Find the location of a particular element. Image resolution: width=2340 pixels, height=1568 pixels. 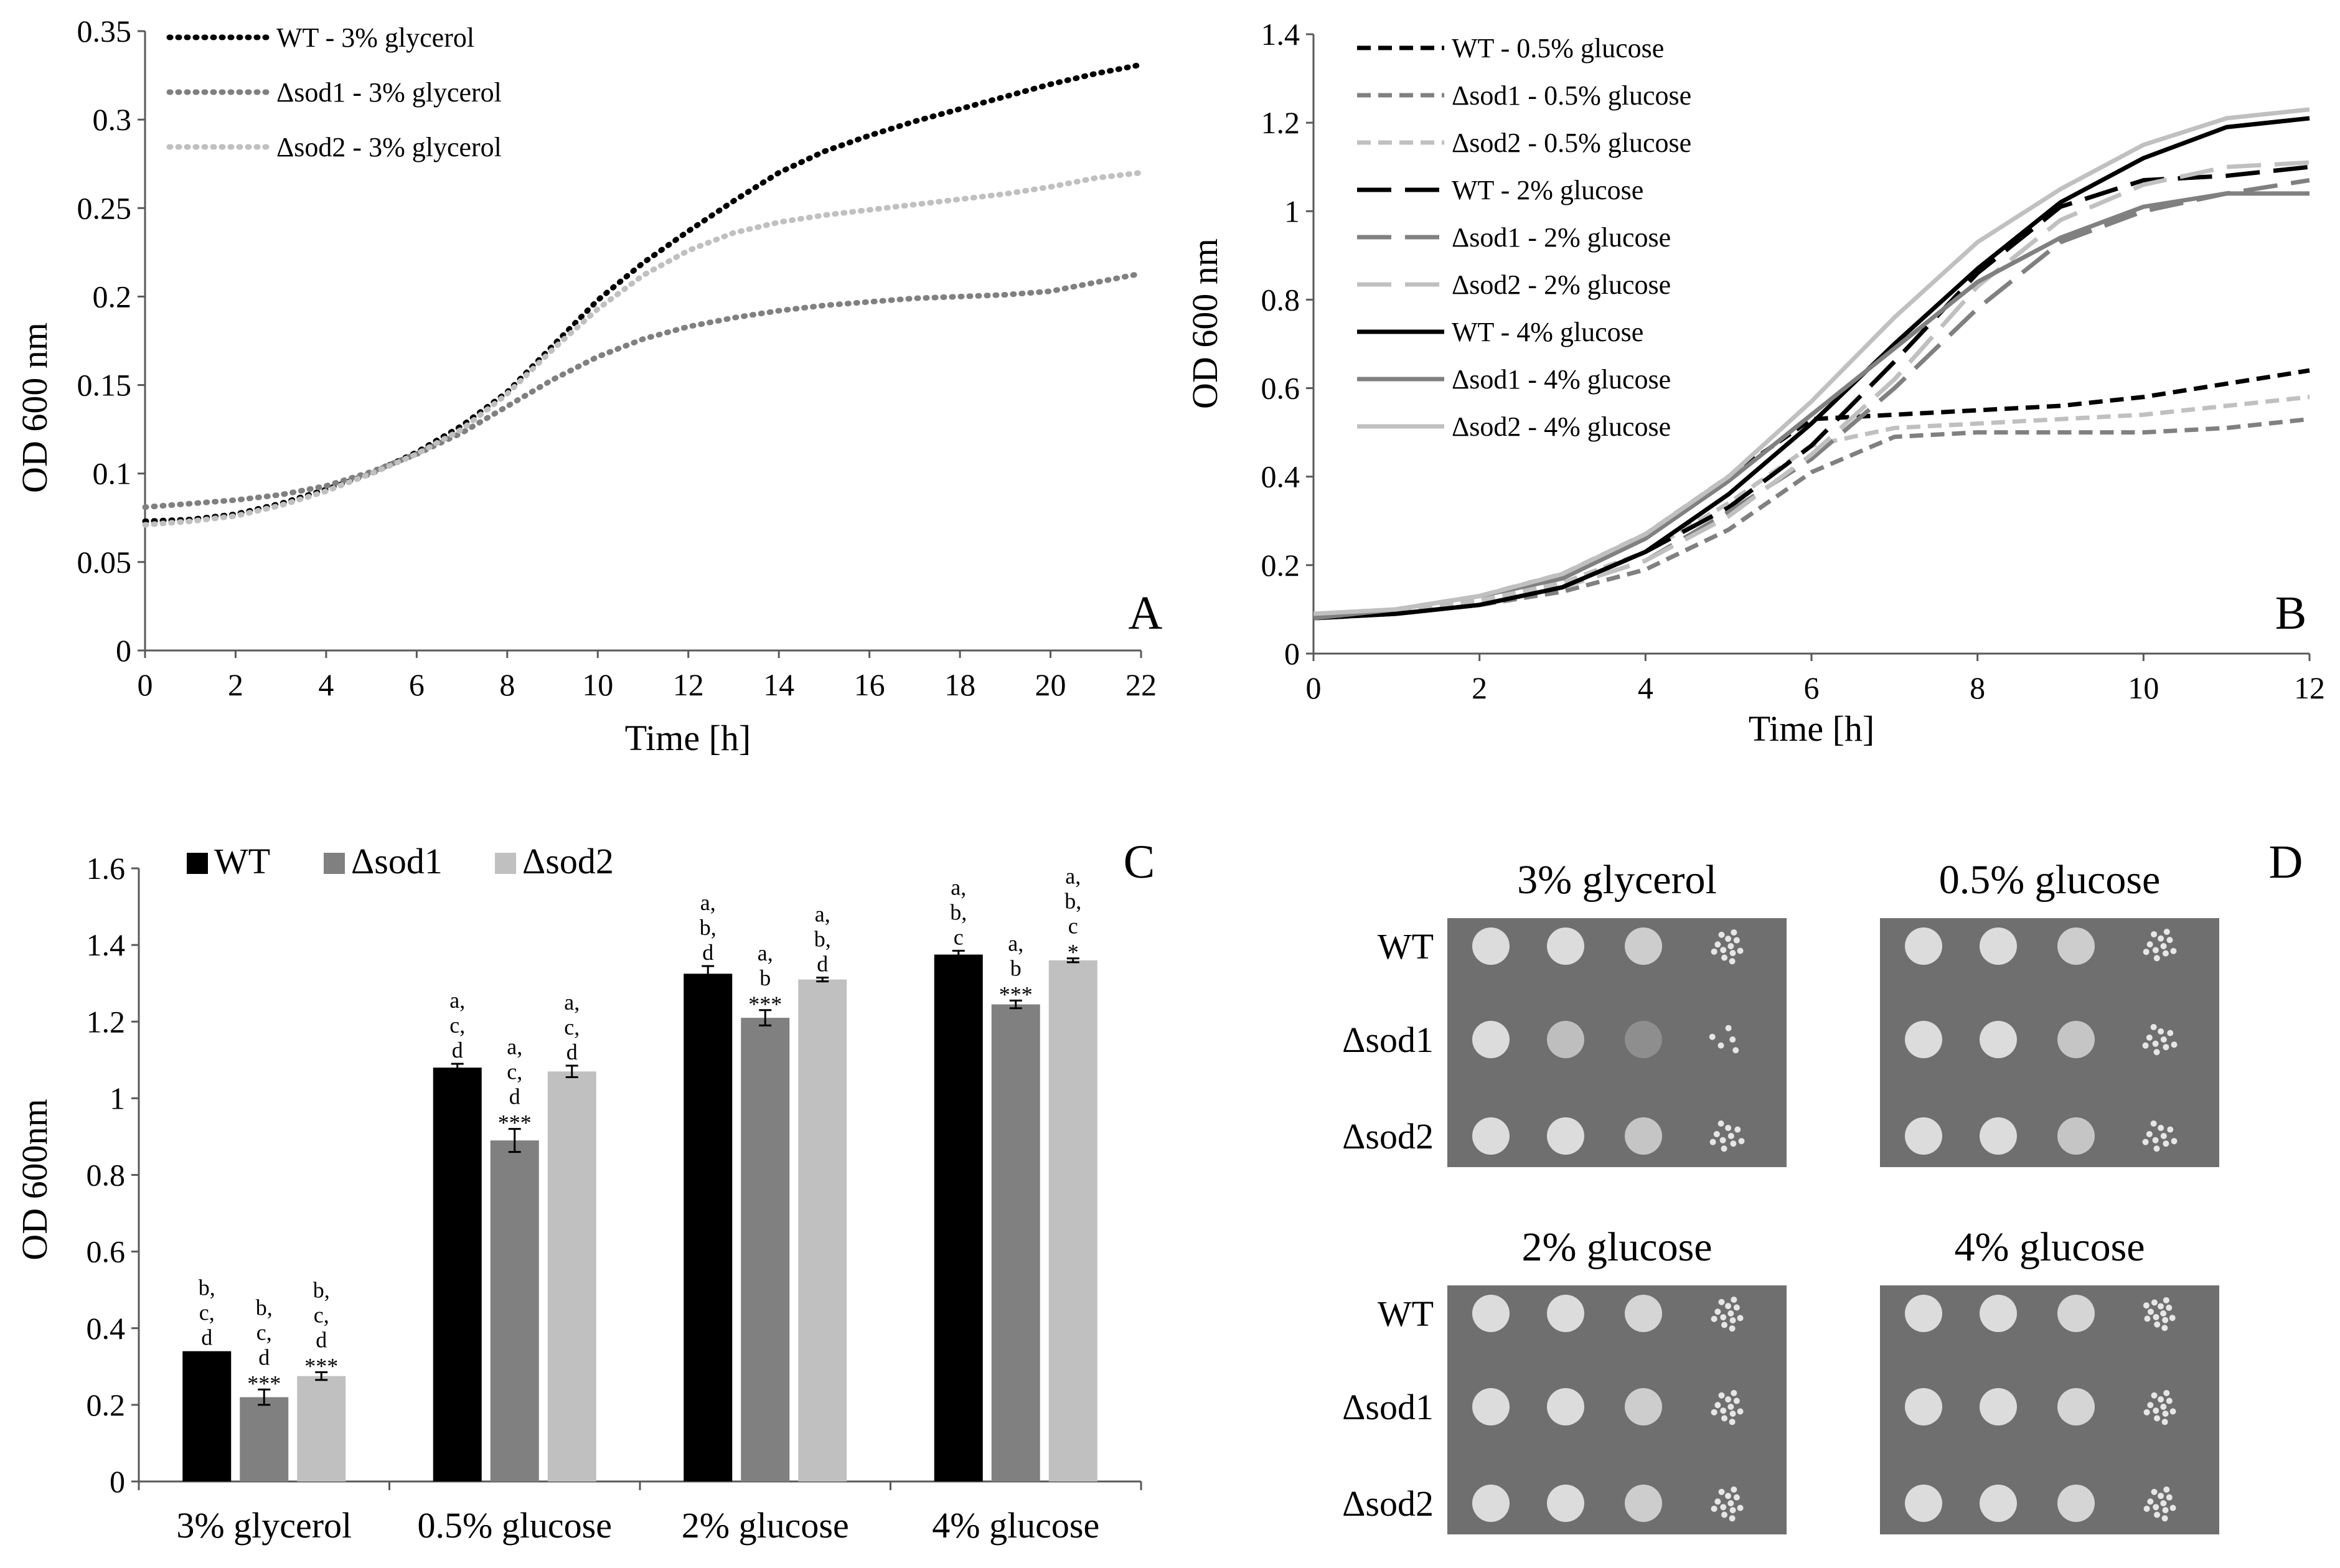

y-tick-label: 1.2 is located at coordinates (107, 1021).